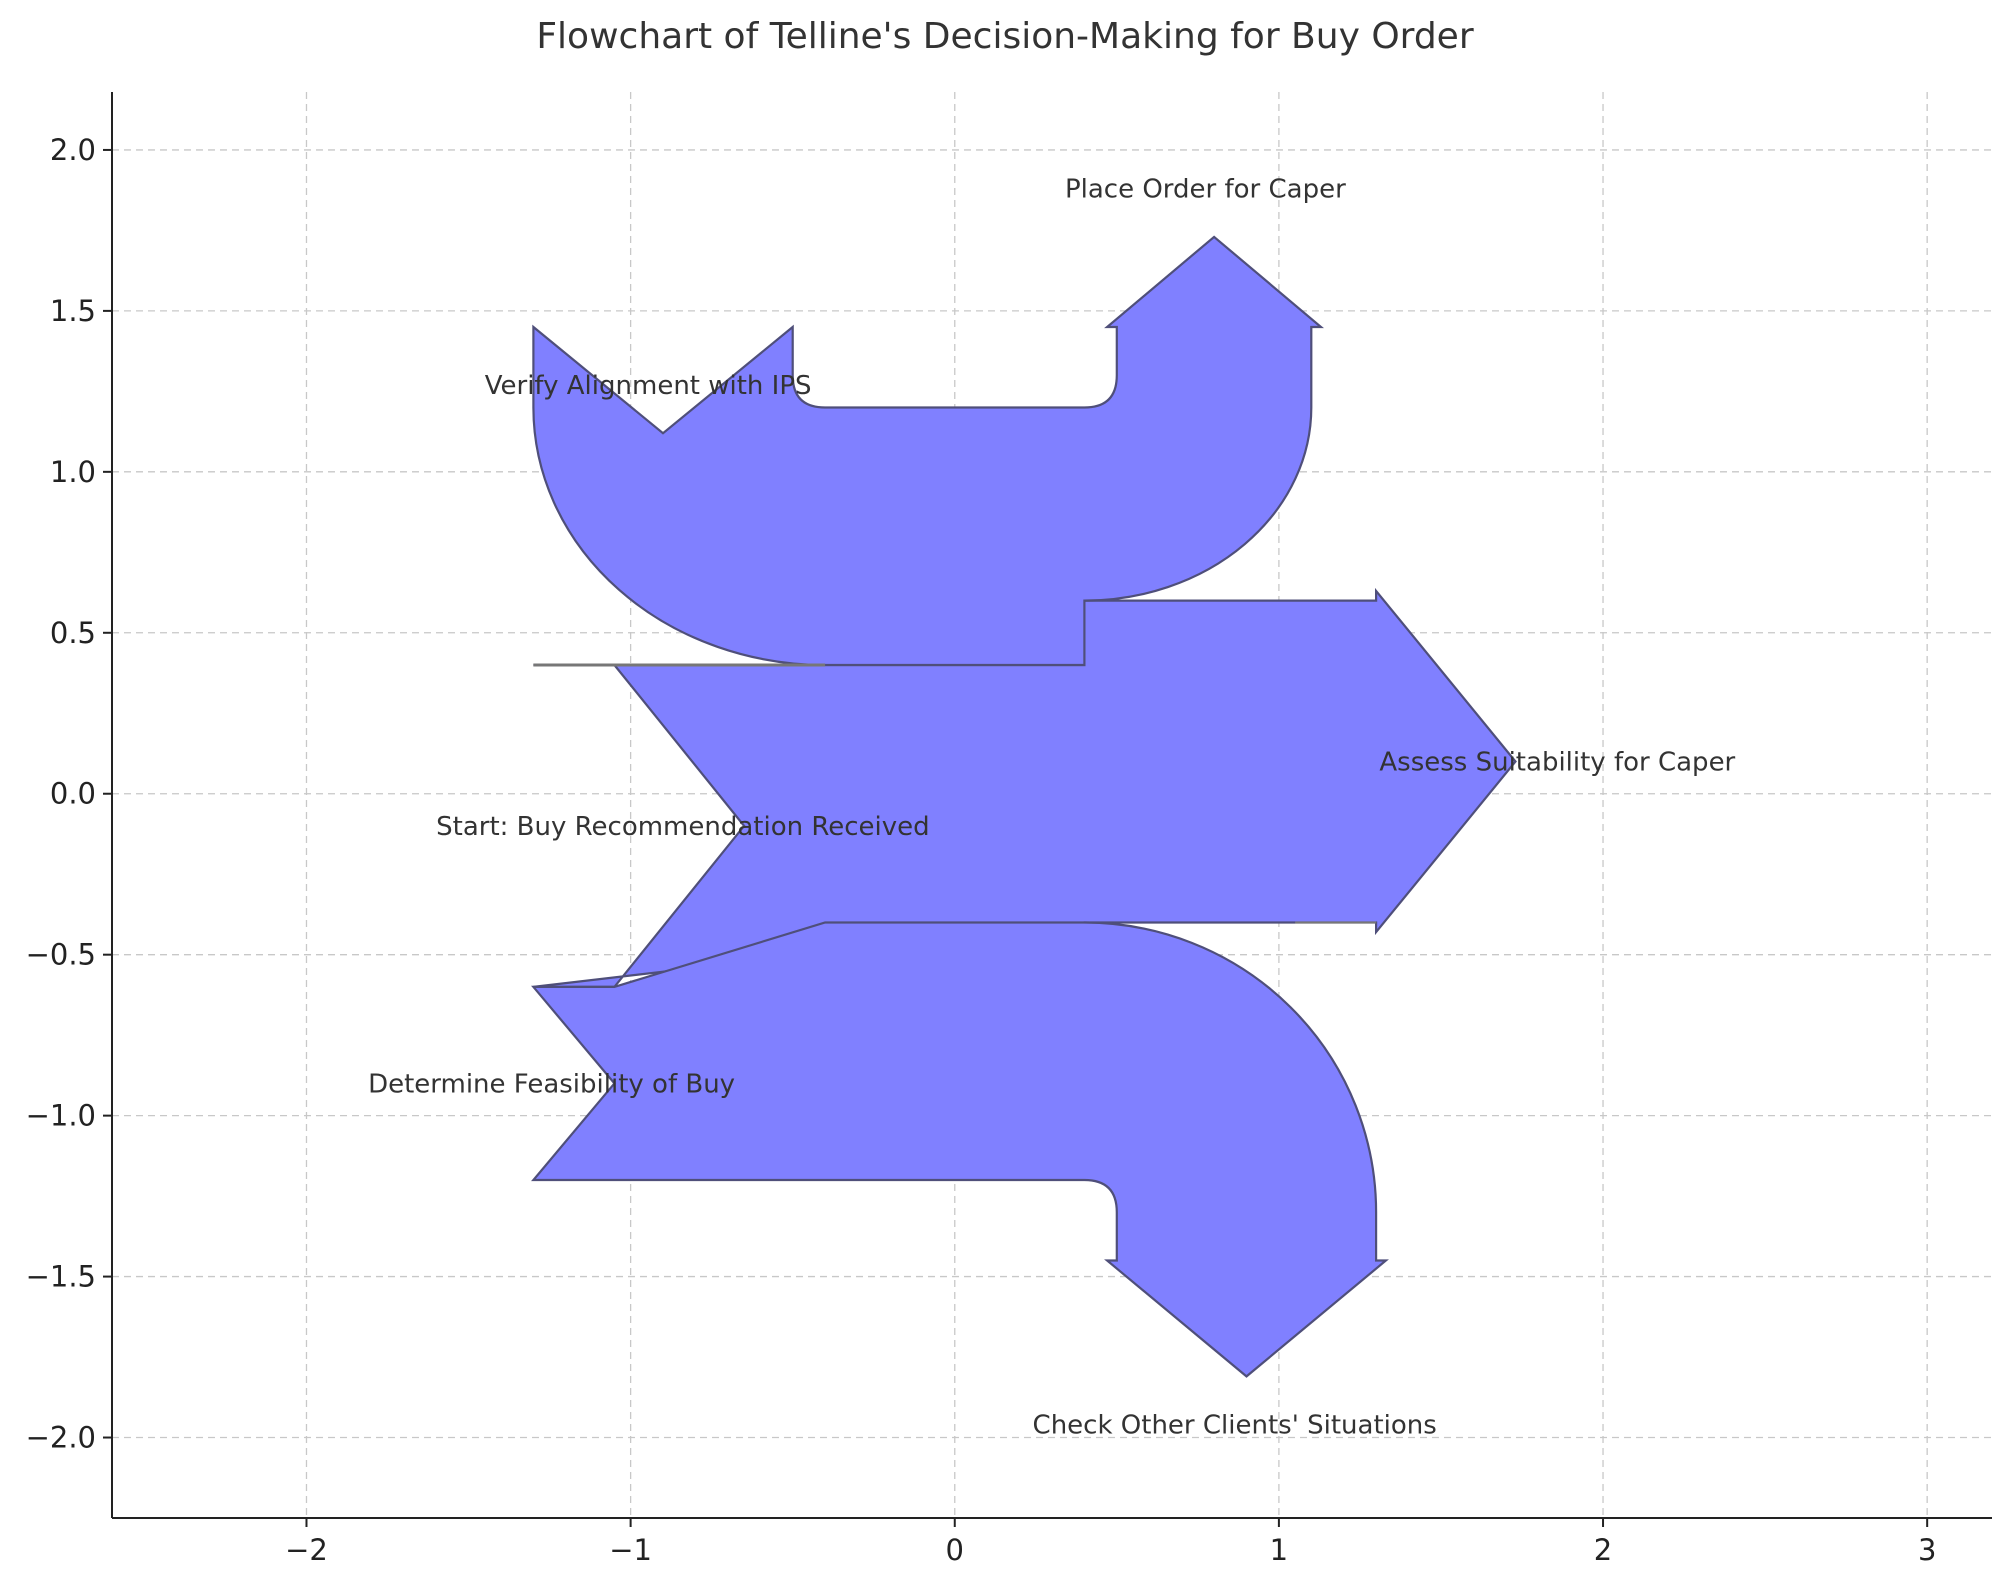  What do you see at coordinates (551, 1084) in the screenshot?
I see `node-label-determine: Determine Feasibility of Buy` at bounding box center [551, 1084].